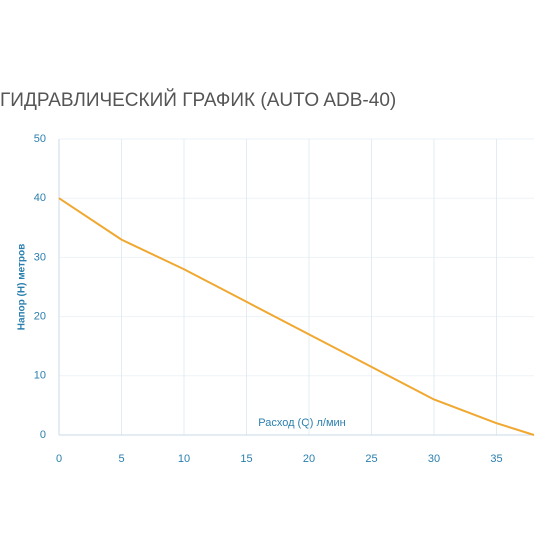  What do you see at coordinates (302, 423) in the screenshot?
I see `x-axis-label: Расход (Q) л/мин` at bounding box center [302, 423].